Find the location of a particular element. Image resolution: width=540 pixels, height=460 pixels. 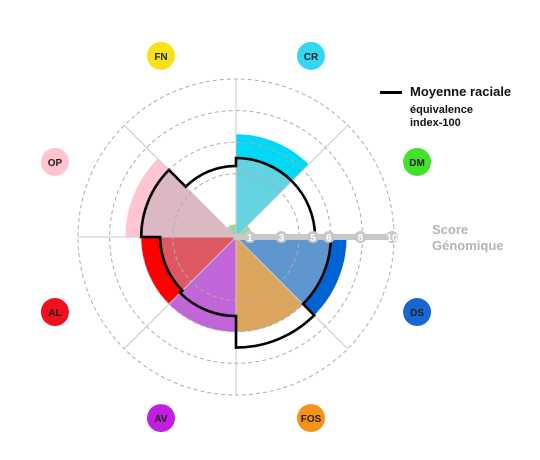

badge-label: DM is located at coordinates (417, 163).